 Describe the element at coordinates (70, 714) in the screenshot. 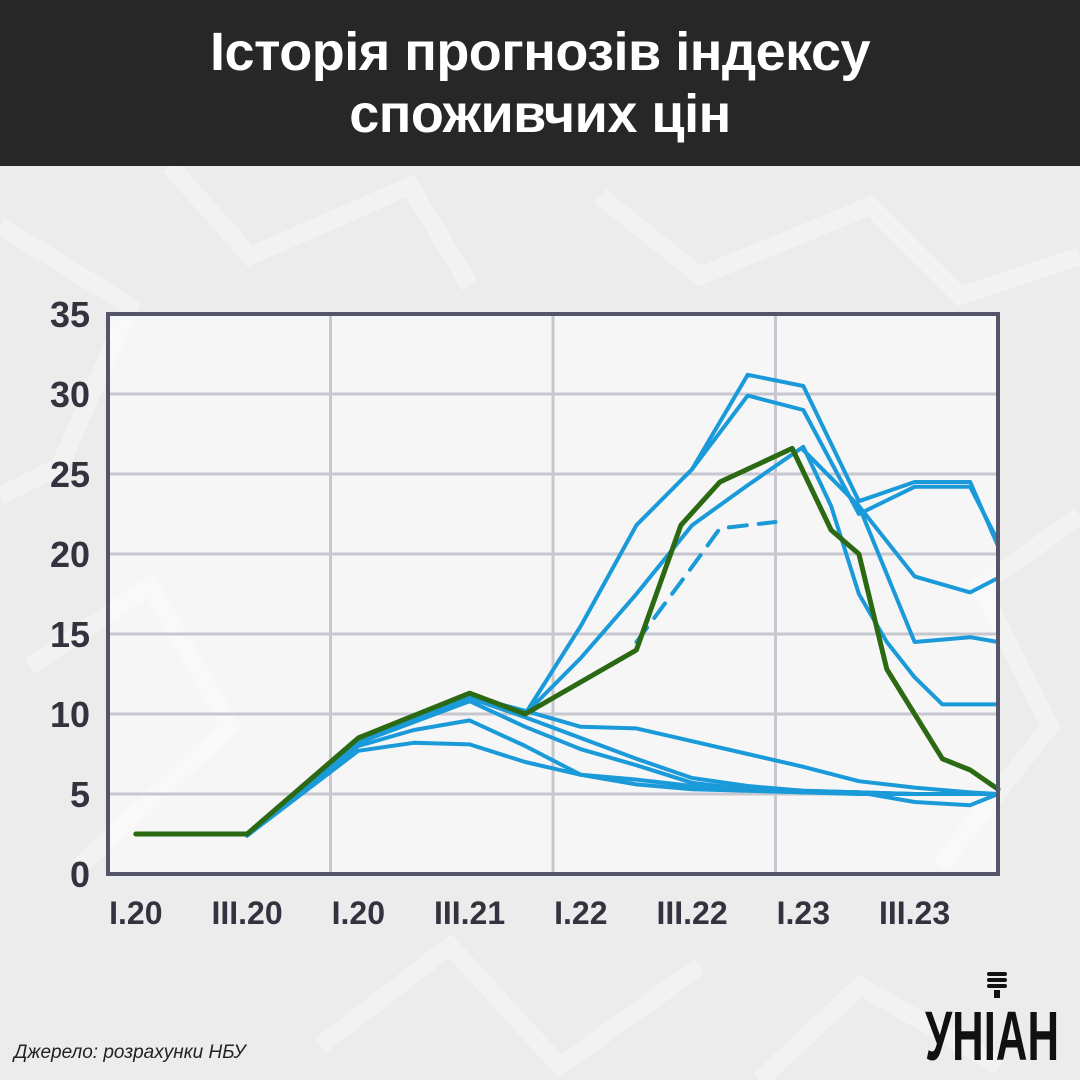

I see `y-tick-label: 10` at that location.